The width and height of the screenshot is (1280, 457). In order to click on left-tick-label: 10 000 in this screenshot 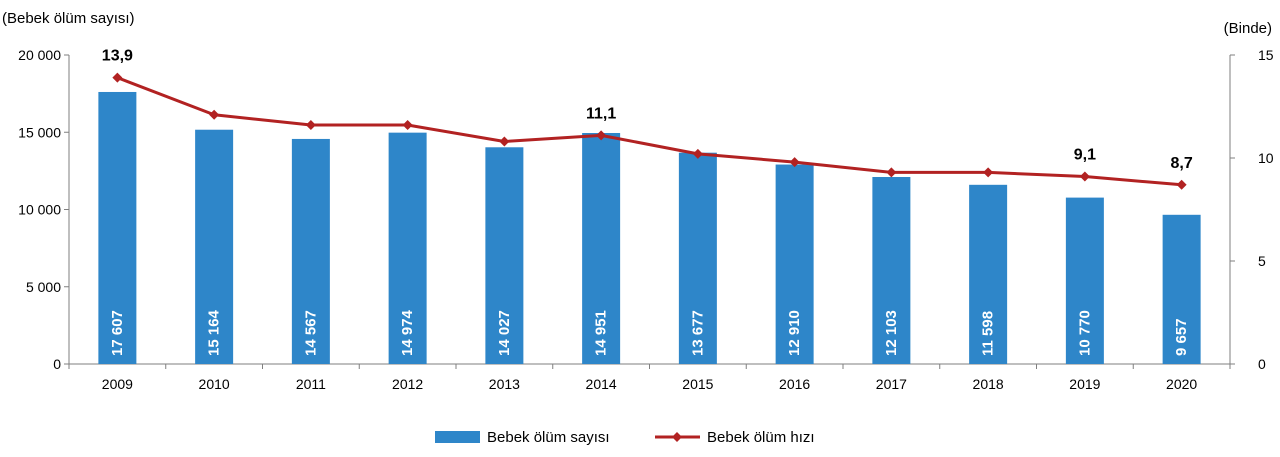, I will do `click(39, 210)`.